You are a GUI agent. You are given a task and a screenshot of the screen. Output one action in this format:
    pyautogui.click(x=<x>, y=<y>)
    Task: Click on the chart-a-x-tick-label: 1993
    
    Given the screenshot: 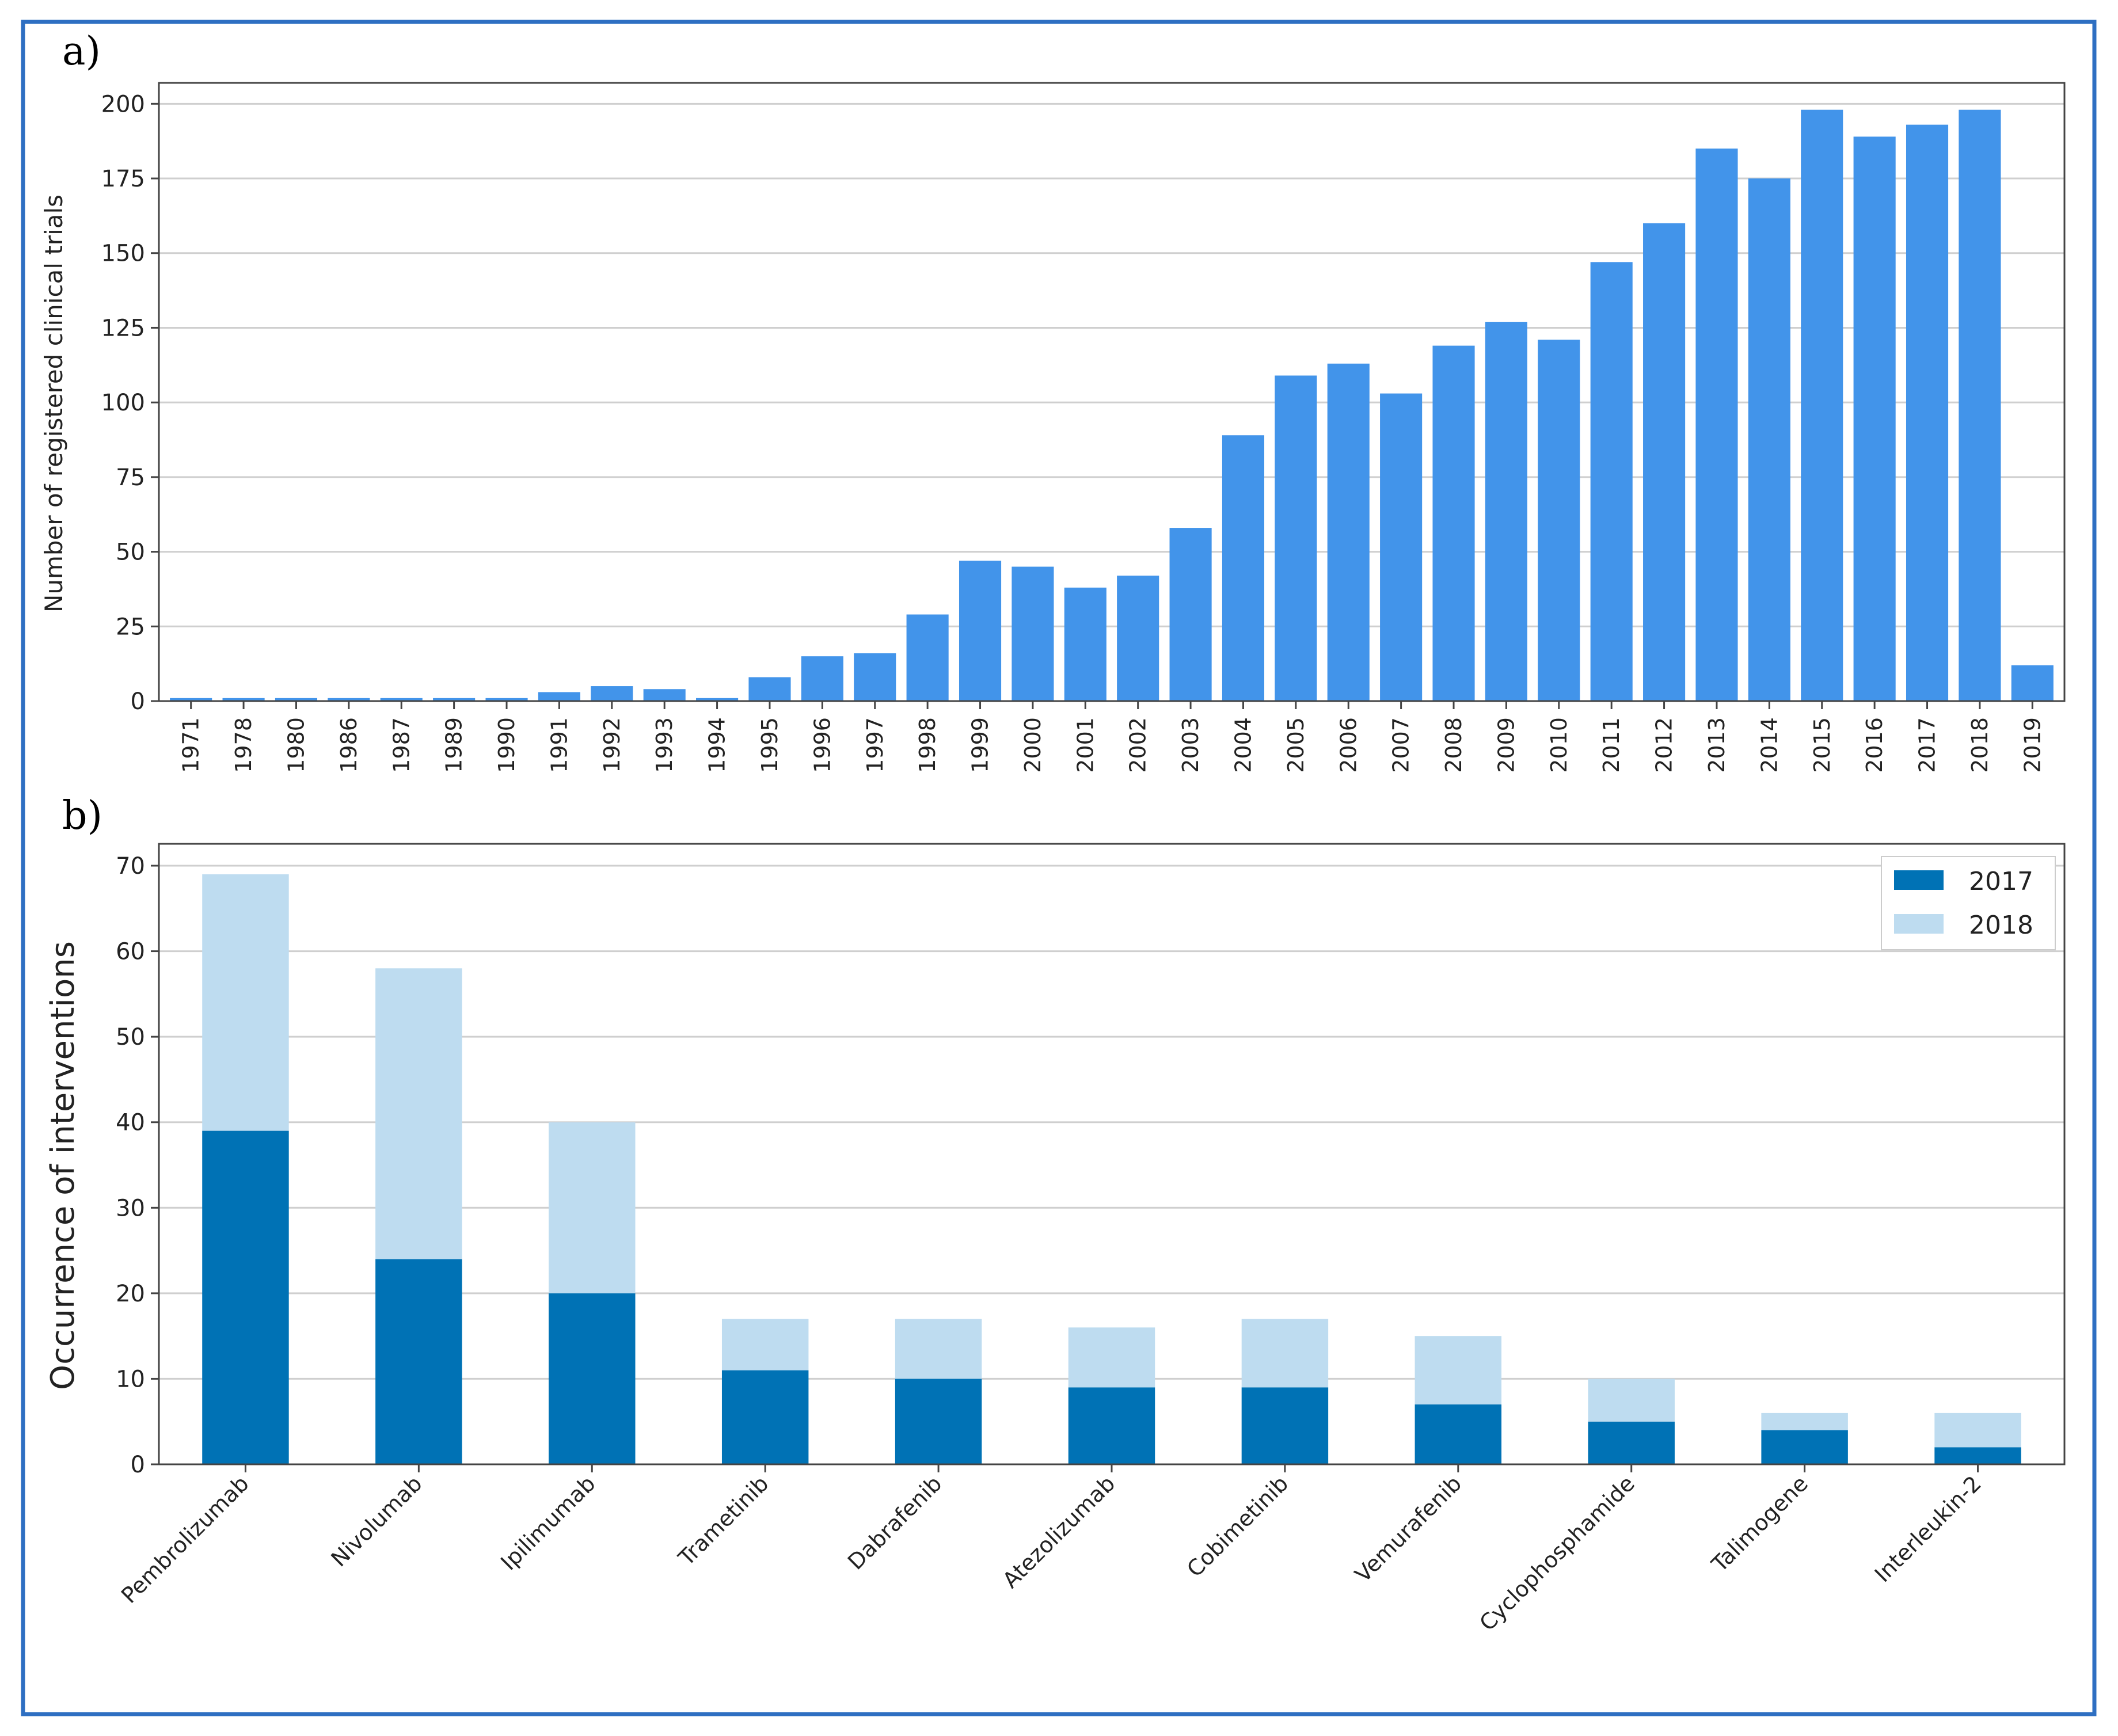 What is the action you would take?
    pyautogui.click(x=665, y=745)
    